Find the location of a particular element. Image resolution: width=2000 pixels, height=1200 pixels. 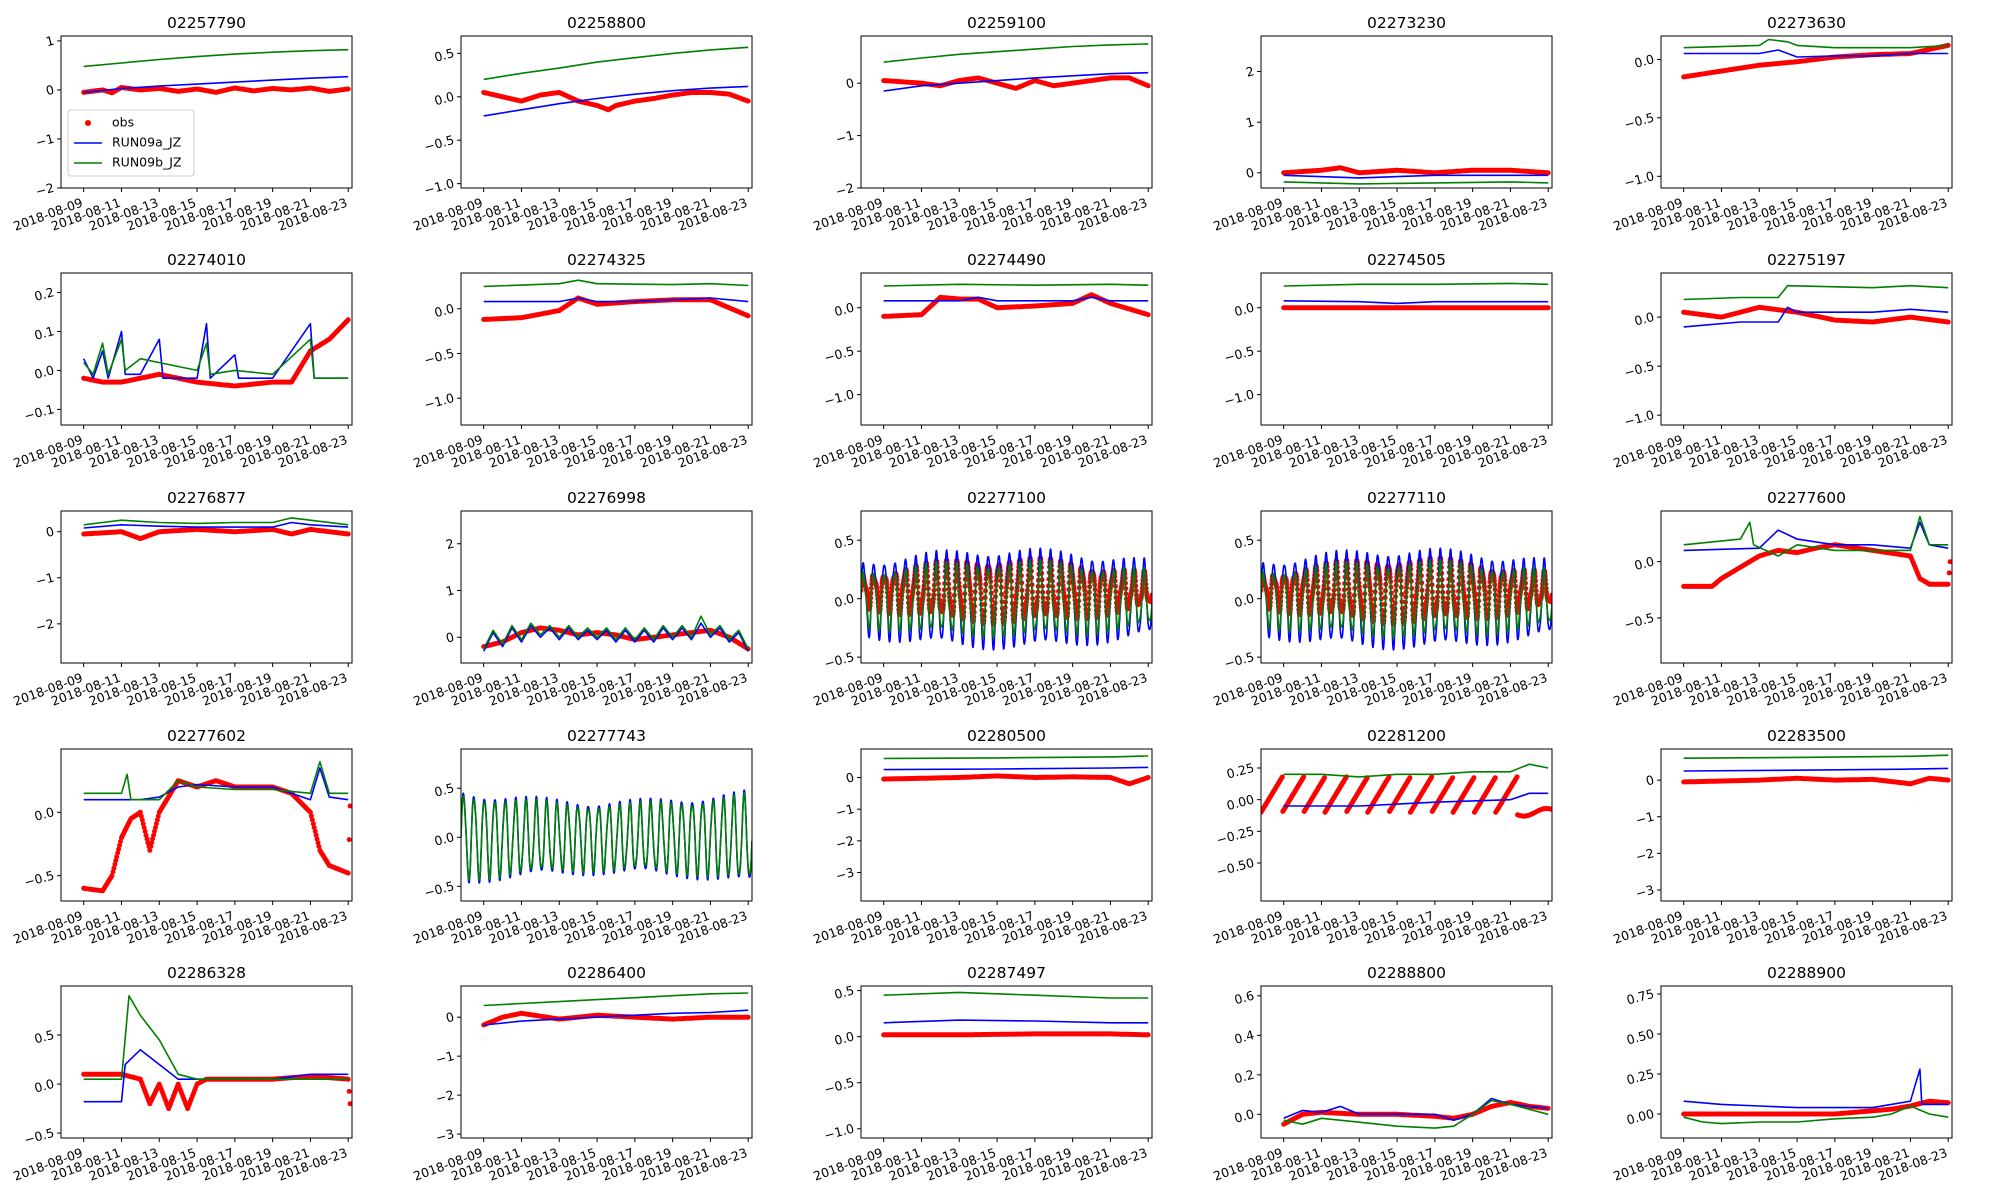

y-tick-label: −0.1 is located at coordinates (38, 412).